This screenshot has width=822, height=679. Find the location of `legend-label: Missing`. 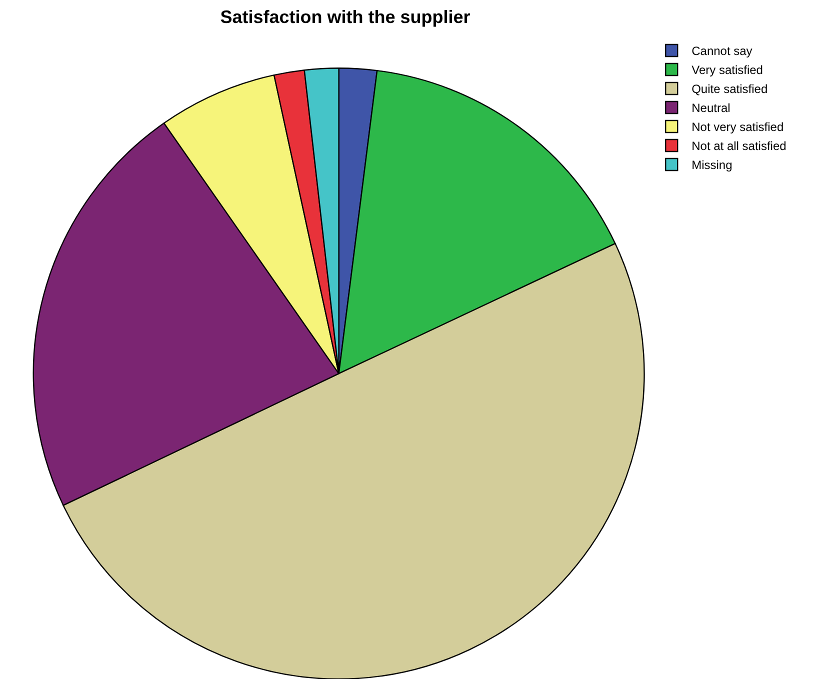

legend-label: Missing is located at coordinates (712, 165).